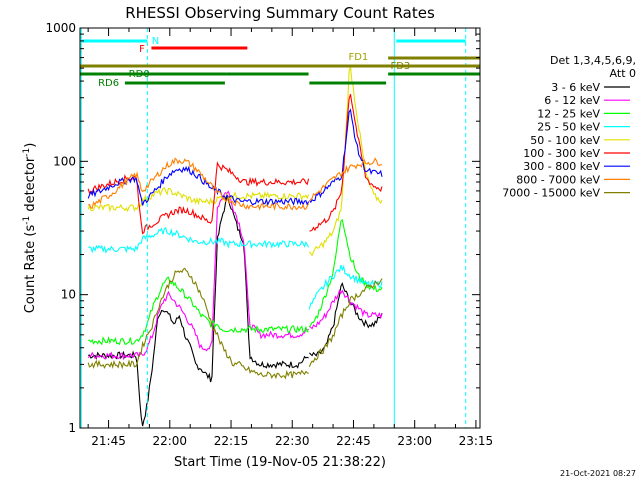  I want to click on legend-subtitle: Att 0, so click(623, 73).